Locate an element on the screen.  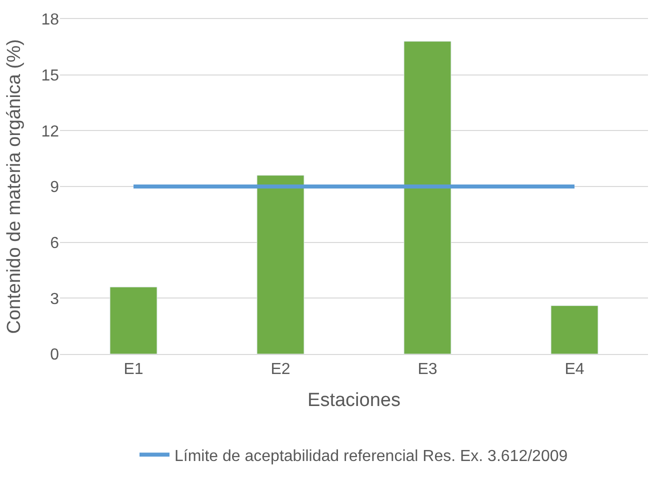
y-tick-label: 3 is located at coordinates (55, 299).